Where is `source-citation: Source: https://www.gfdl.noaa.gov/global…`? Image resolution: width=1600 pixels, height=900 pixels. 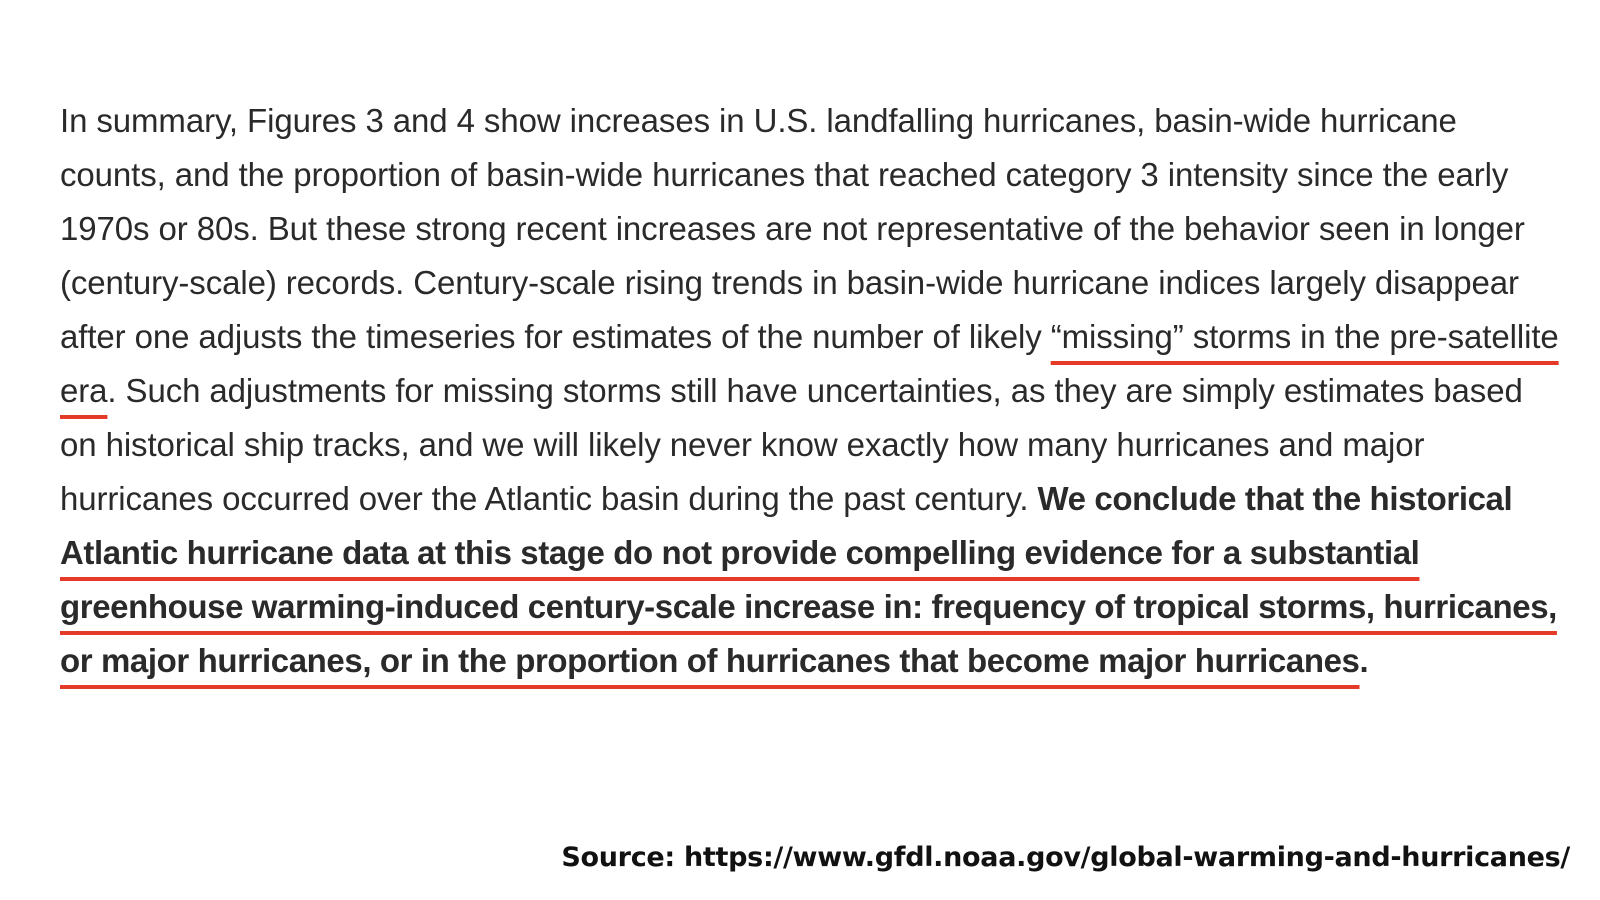
source-citation: Source: https://www.gfdl.noaa.gov/global… is located at coordinates (1065, 857).